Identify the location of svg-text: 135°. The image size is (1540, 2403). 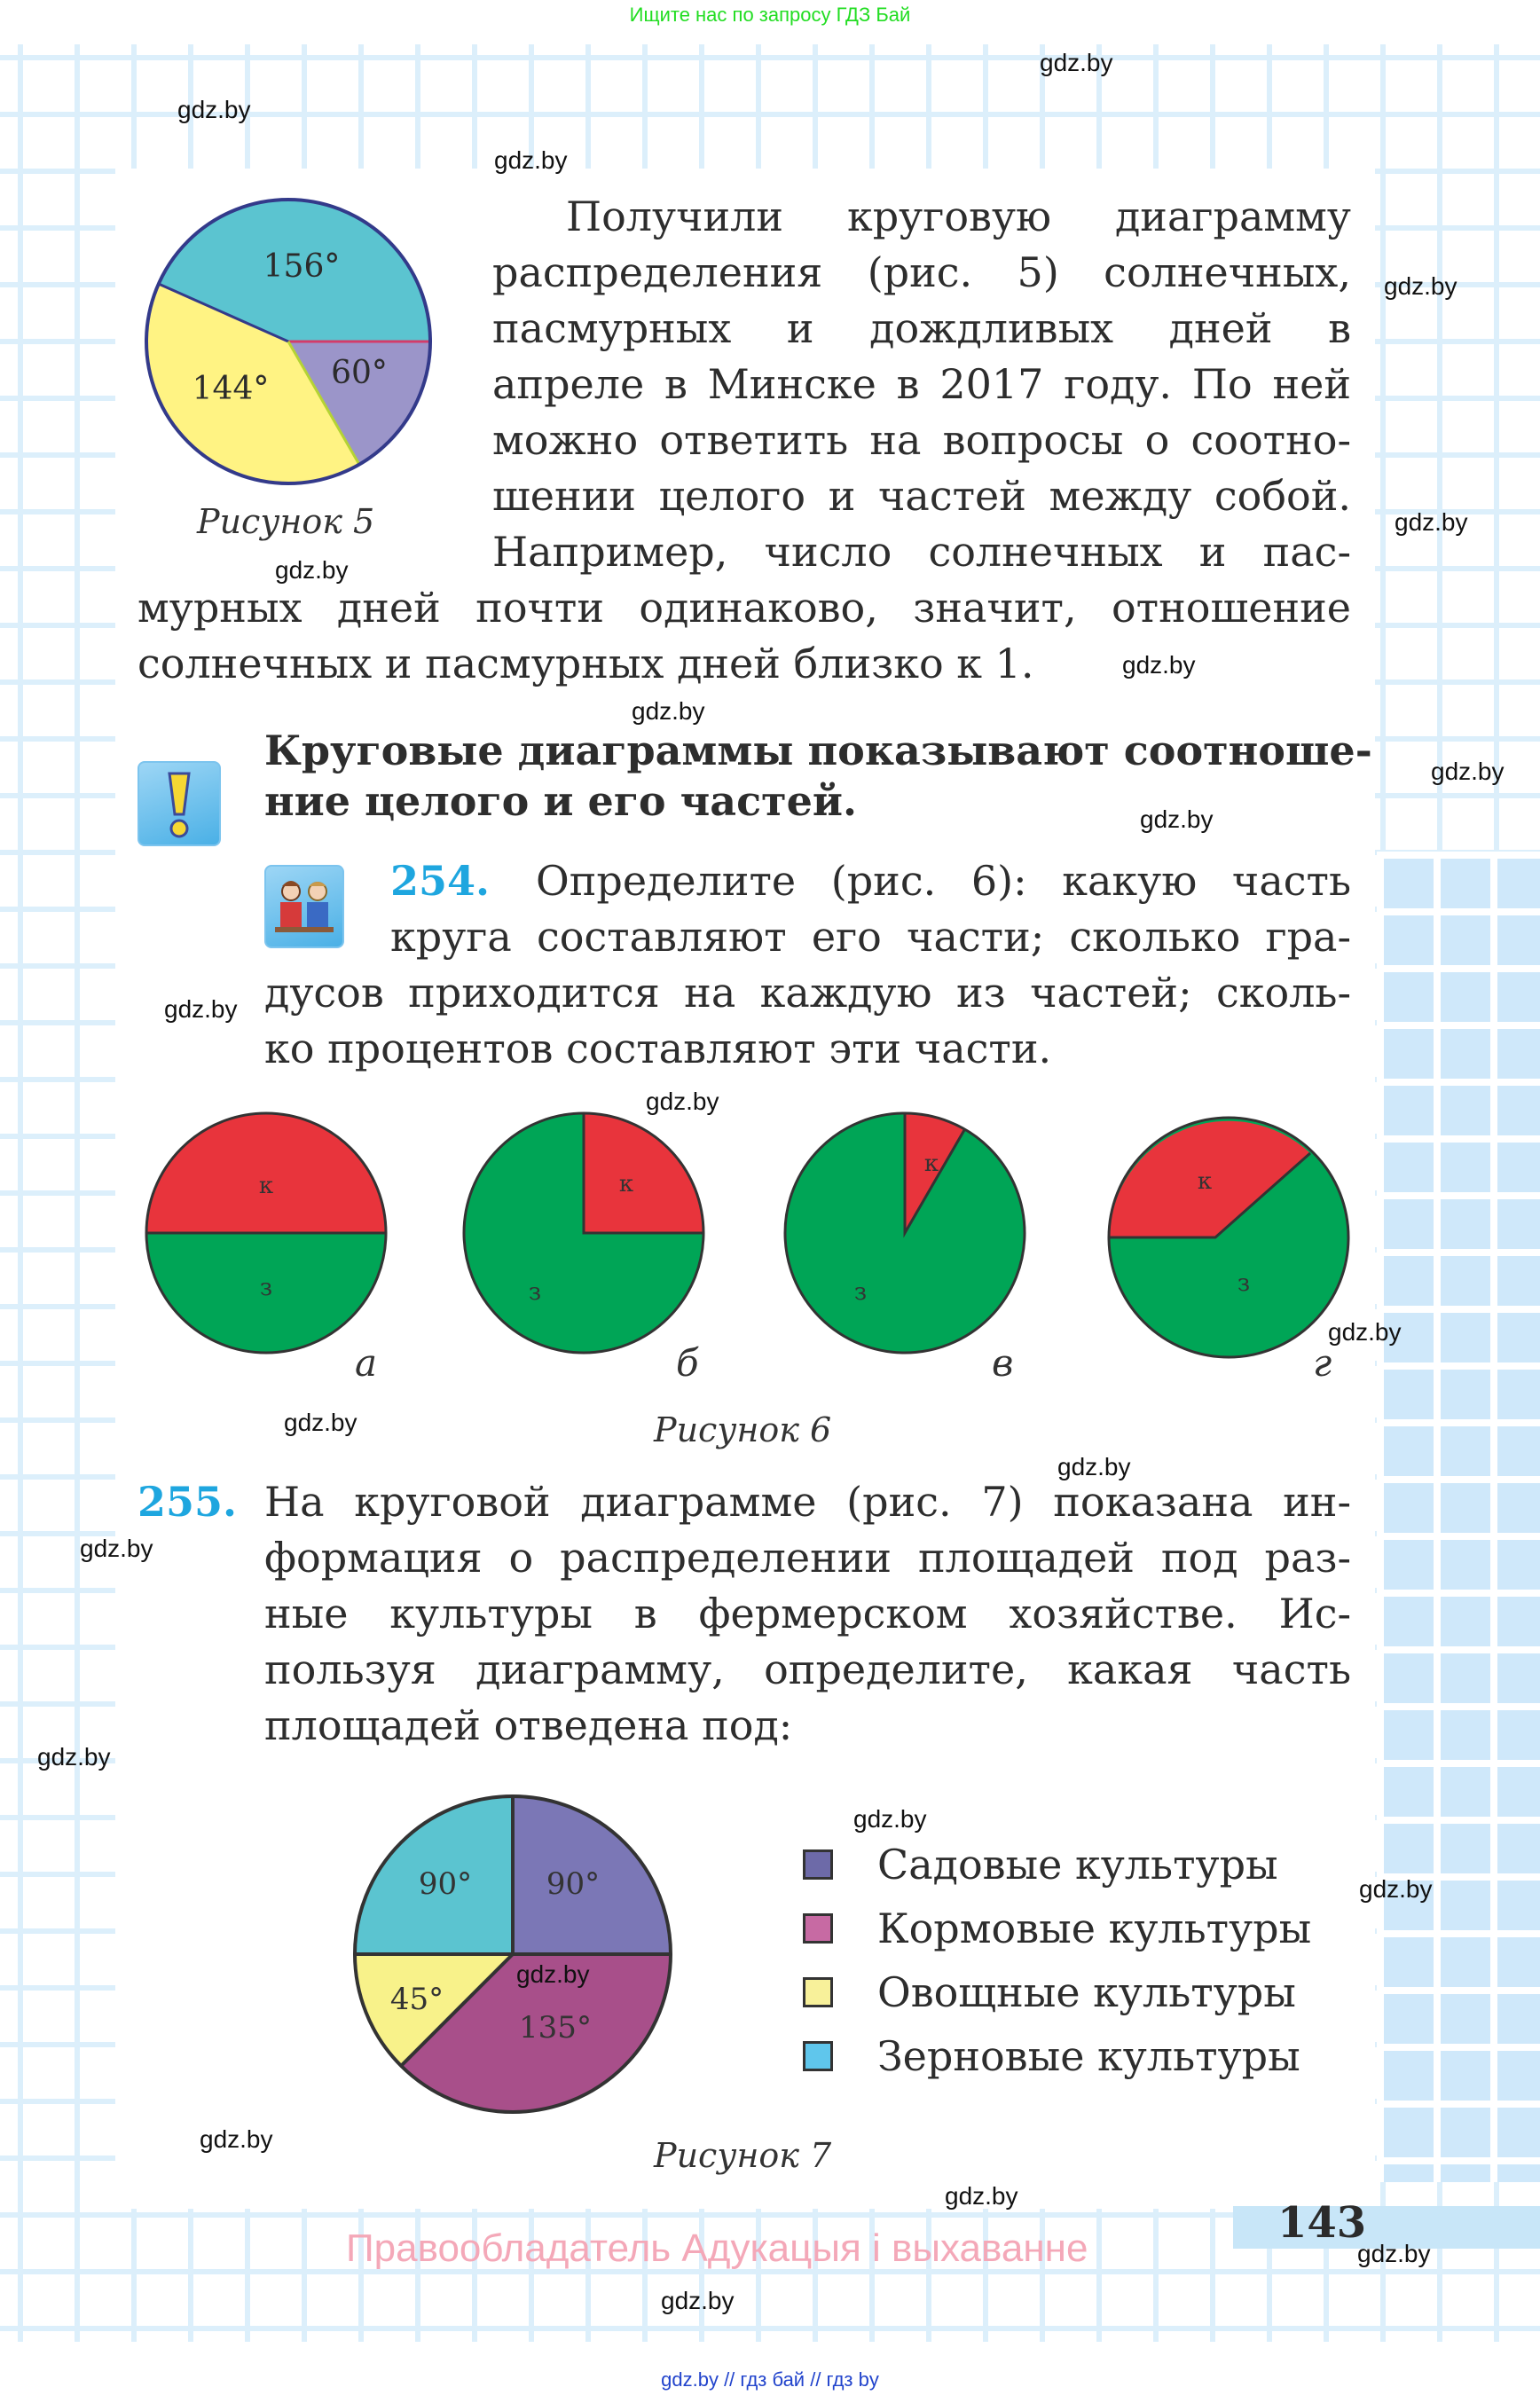
(555, 2028).